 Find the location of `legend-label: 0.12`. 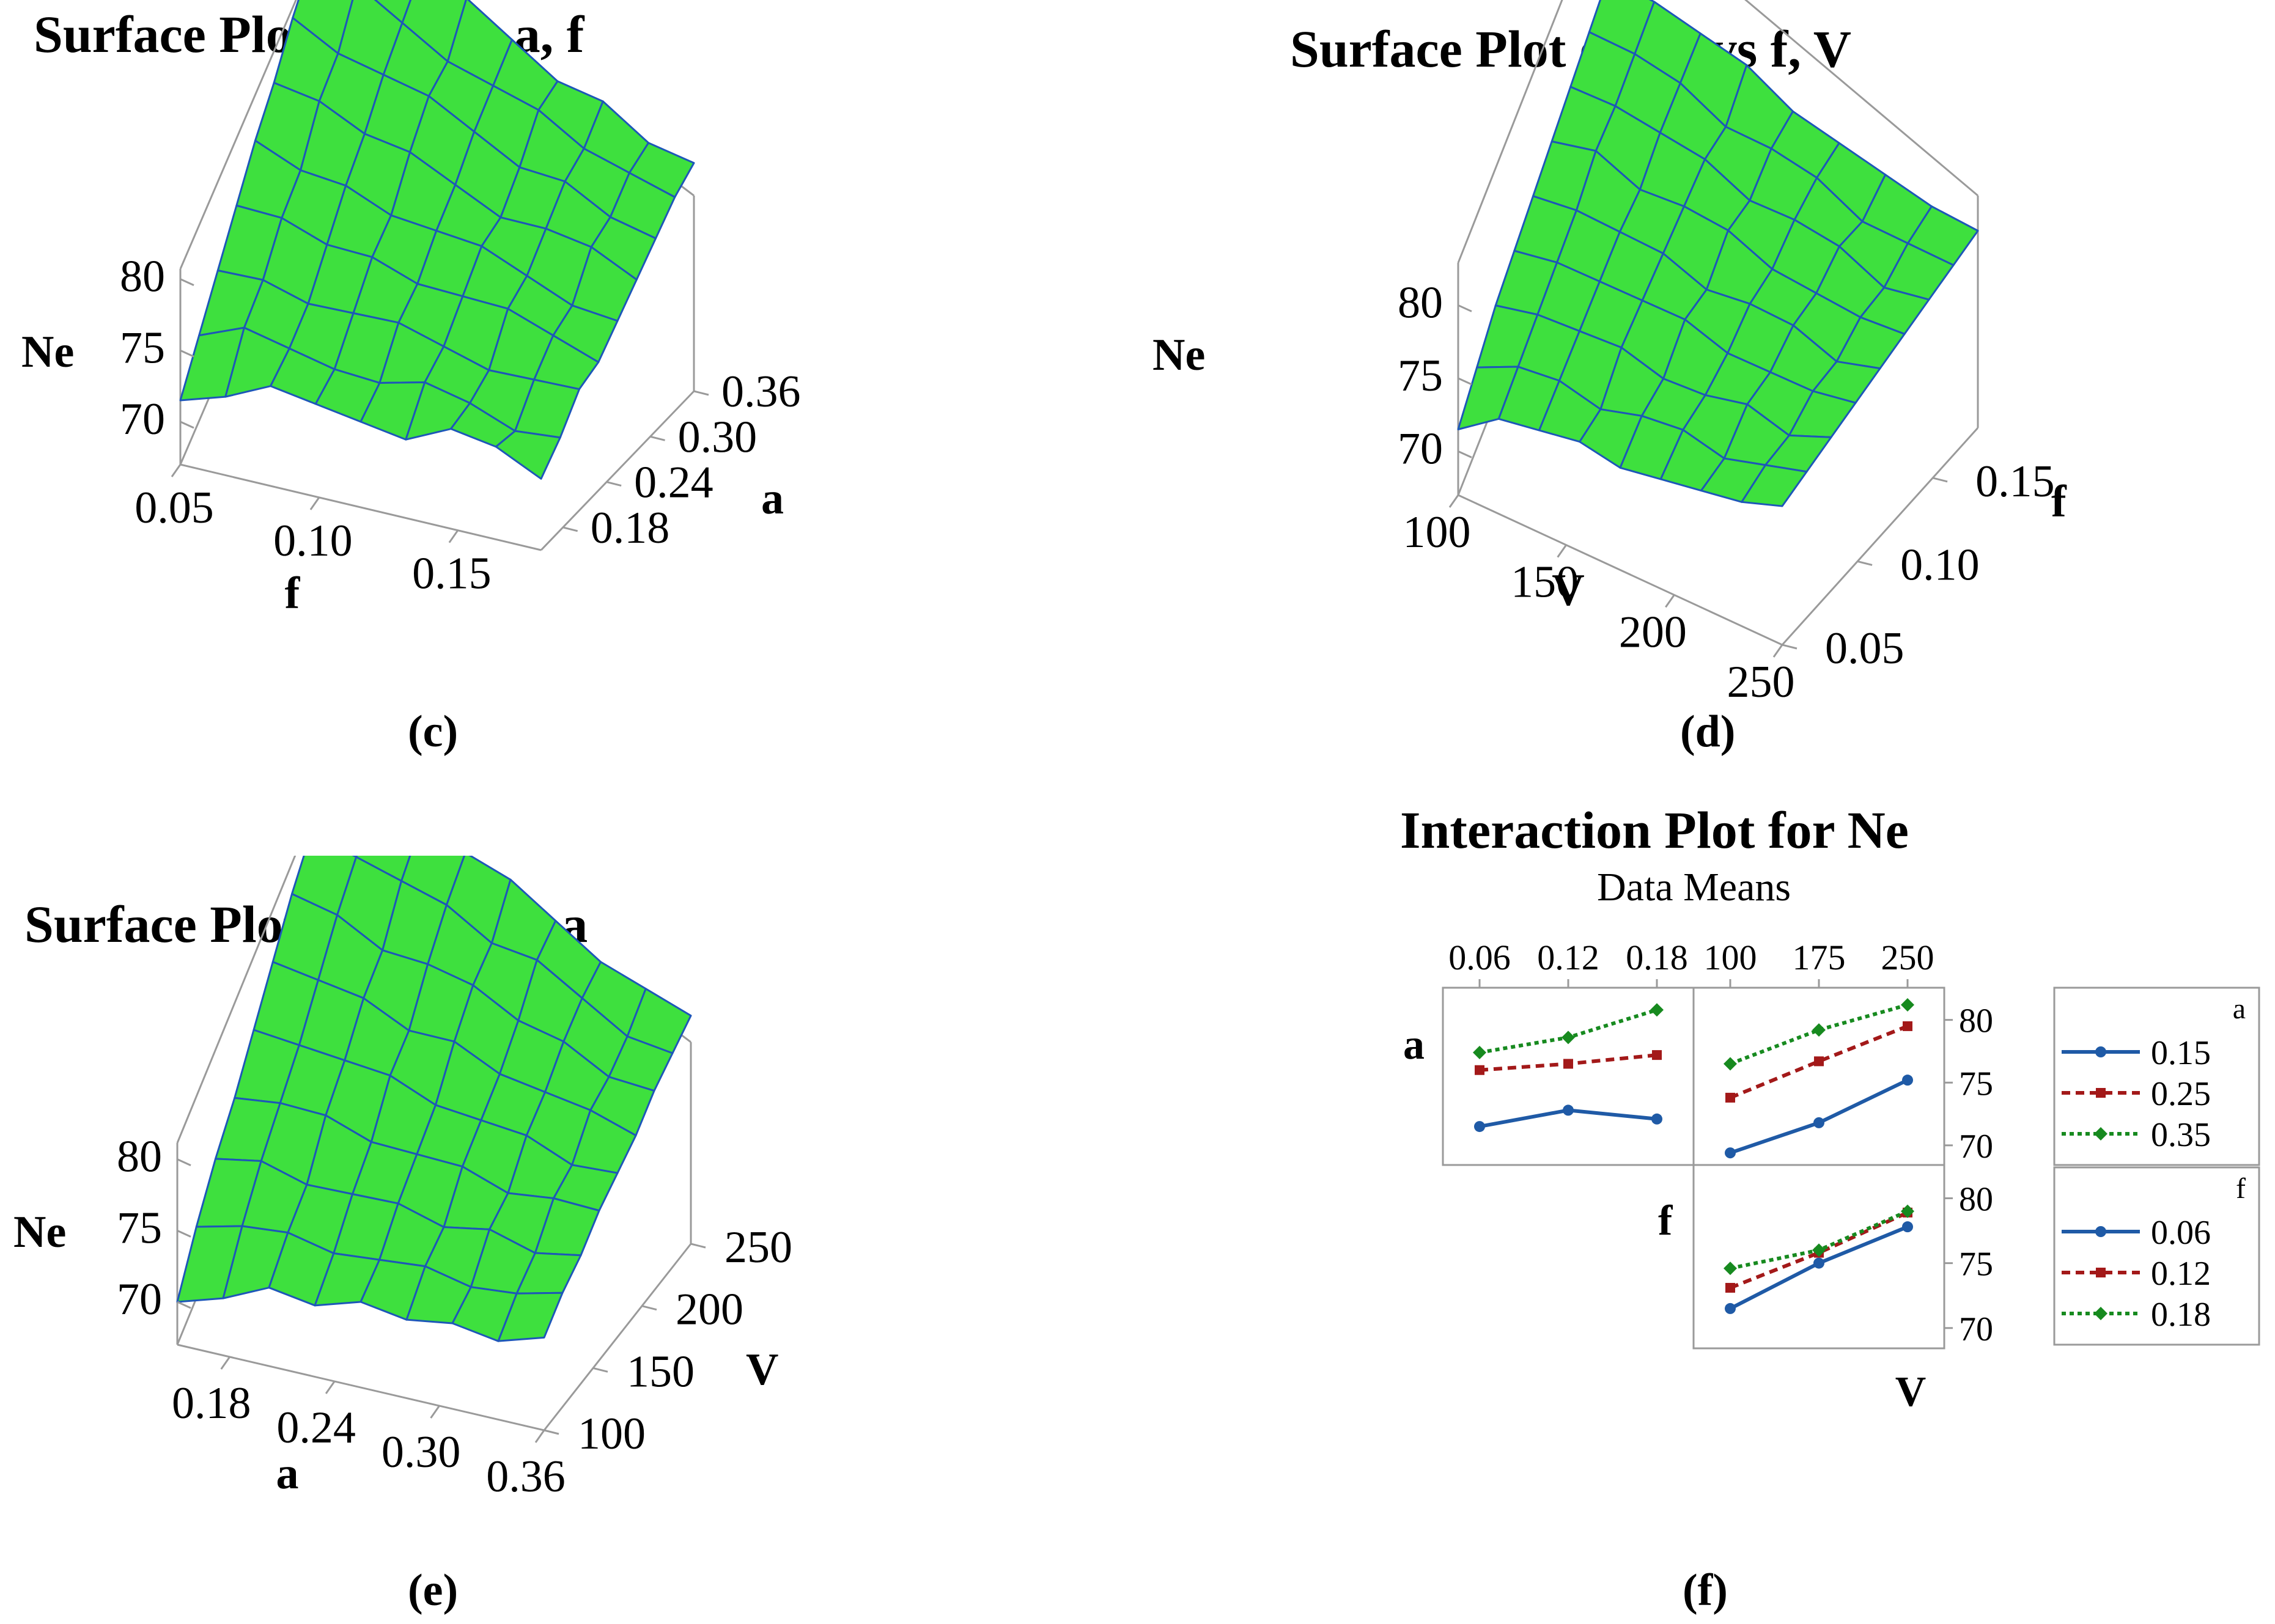

legend-label: 0.12 is located at coordinates (2181, 1274).